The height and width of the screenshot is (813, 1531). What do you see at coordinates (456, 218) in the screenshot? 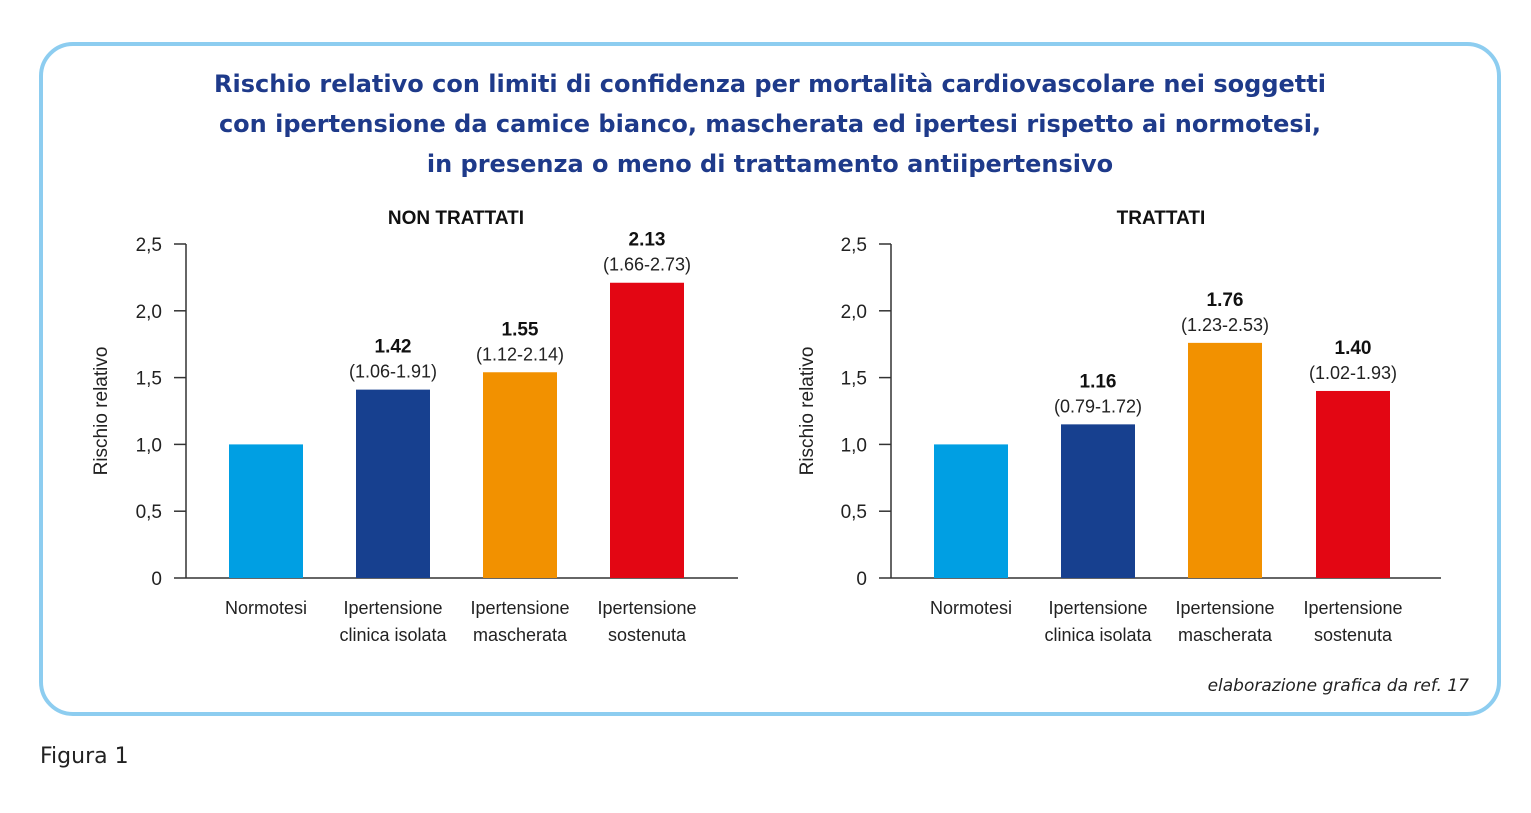
I see `chart-title: NON TRATTATI` at bounding box center [456, 218].